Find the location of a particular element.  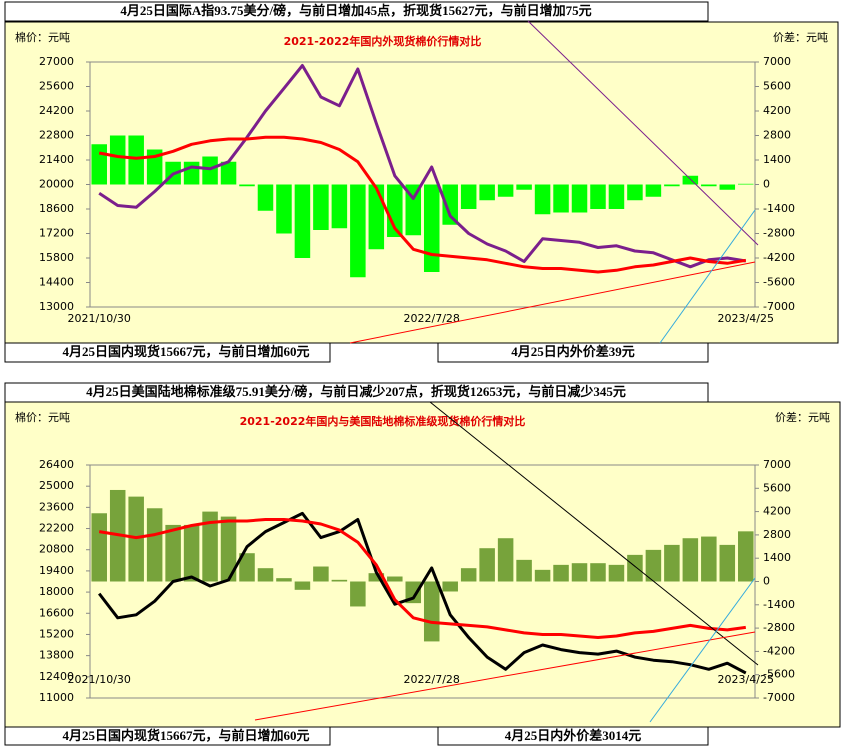

line is located at coordinates (422, 204).